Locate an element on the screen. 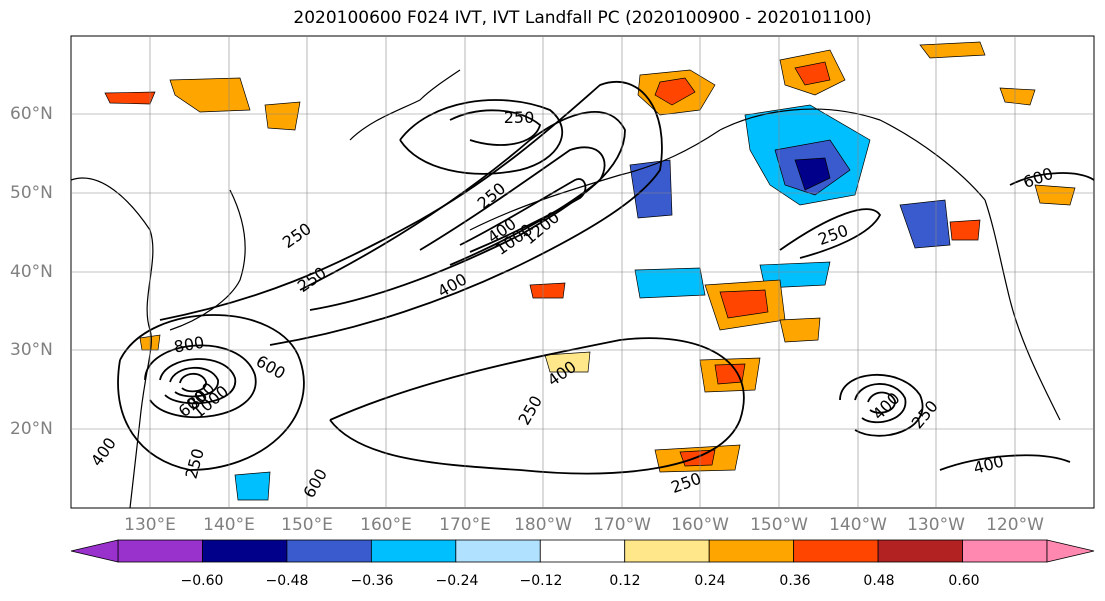 This screenshot has height=601, width=1105. colorbar is located at coordinates (582, 551).